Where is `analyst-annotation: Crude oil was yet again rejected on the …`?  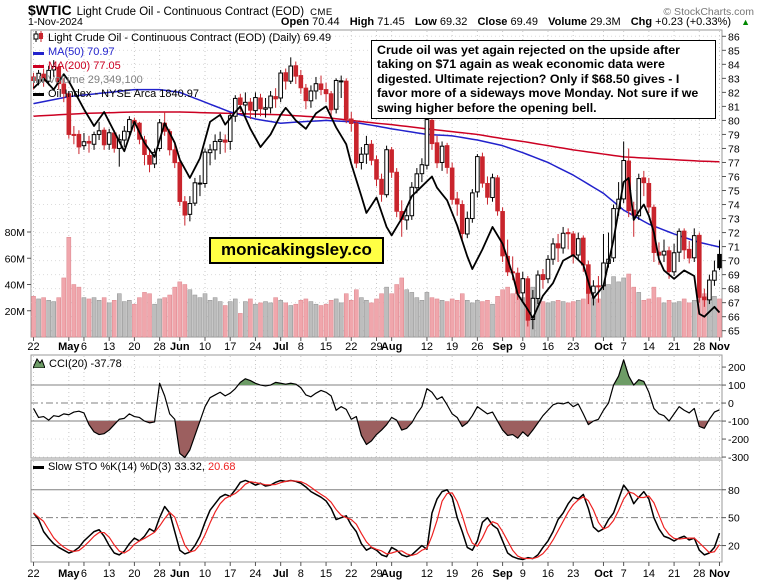
analyst-annotation: Crude oil was yet again rejected on the … is located at coordinates (543, 80).